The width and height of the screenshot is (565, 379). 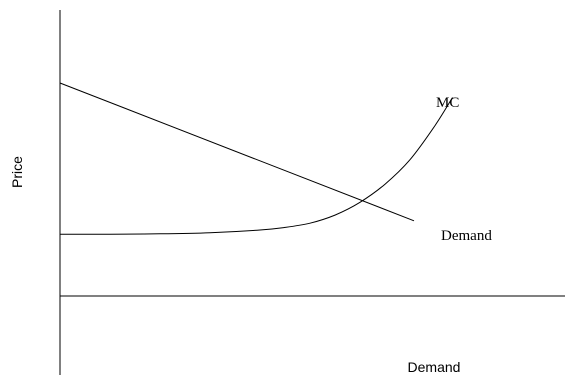 What do you see at coordinates (17, 172) in the screenshot?
I see `y-axis-label: Price` at bounding box center [17, 172].